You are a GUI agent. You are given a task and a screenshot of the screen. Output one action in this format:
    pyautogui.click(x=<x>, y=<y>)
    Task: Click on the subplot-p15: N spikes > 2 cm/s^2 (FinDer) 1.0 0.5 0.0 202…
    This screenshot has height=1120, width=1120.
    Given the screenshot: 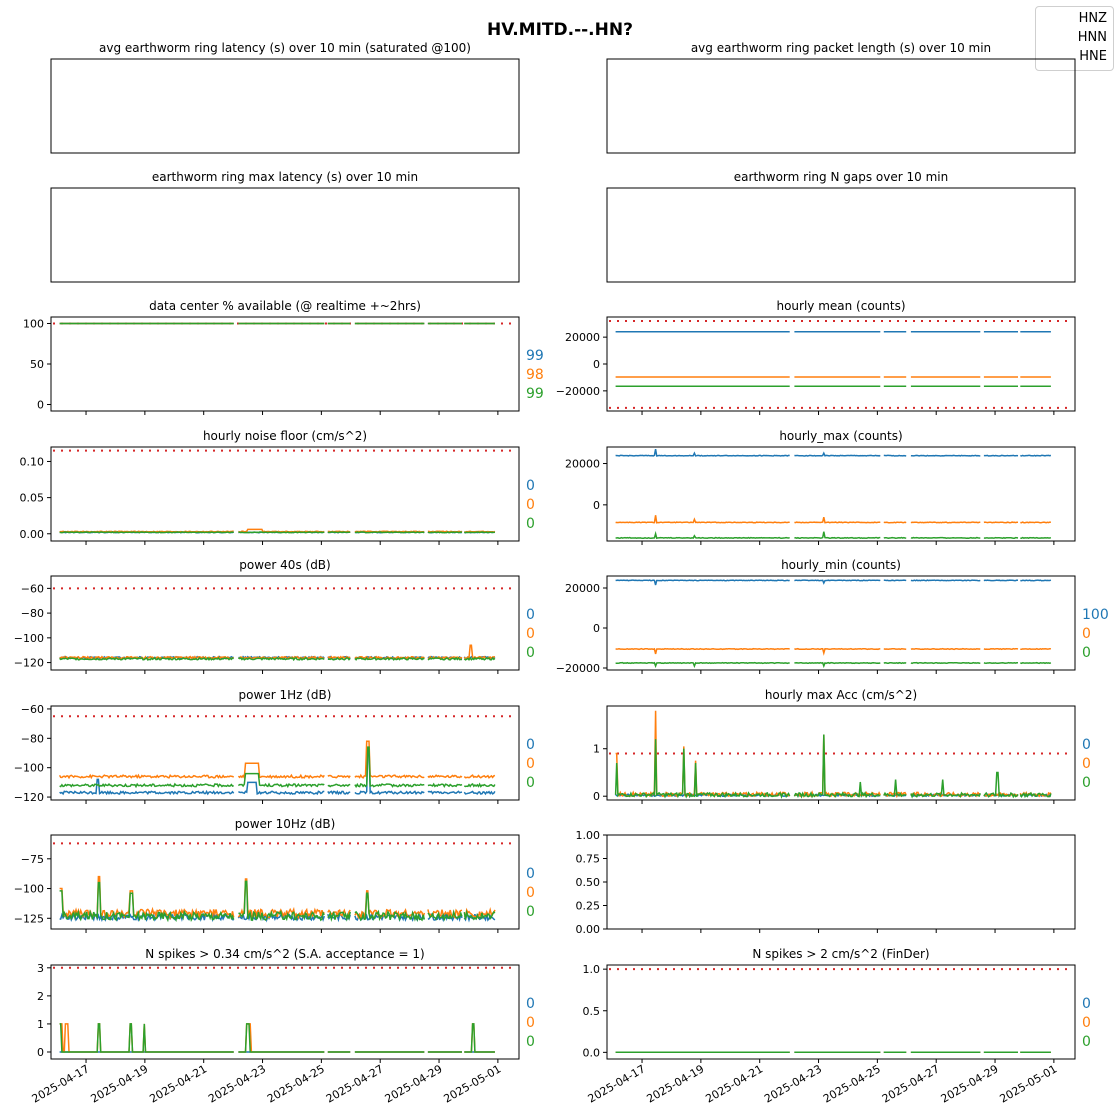 What is the action you would take?
    pyautogui.click(x=837, y=1026)
    